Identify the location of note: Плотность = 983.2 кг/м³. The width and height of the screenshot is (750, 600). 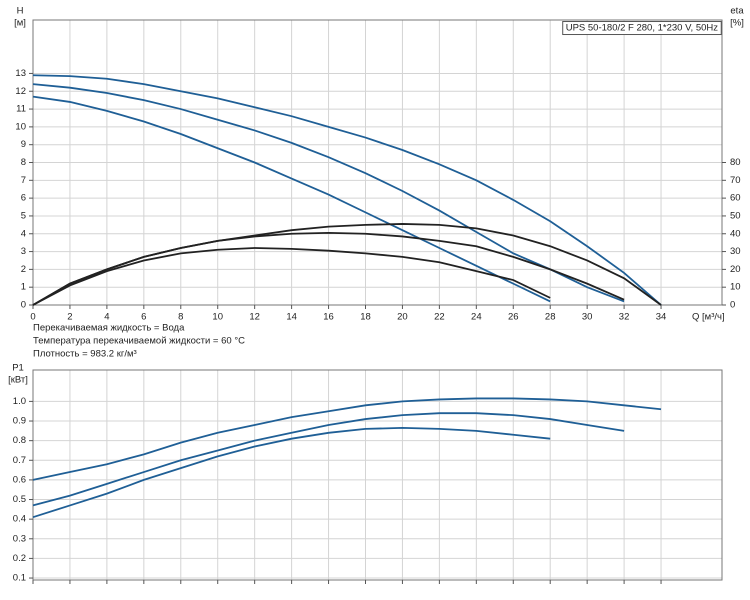
(85, 354).